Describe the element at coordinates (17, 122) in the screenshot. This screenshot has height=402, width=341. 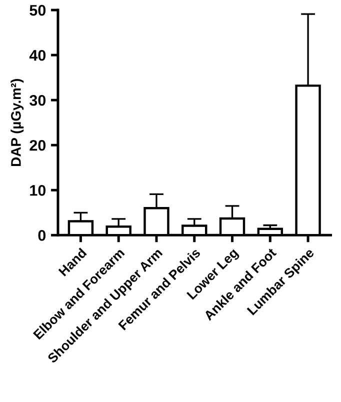
I see `y-axis-title: DAP (µGy.m²)` at that location.